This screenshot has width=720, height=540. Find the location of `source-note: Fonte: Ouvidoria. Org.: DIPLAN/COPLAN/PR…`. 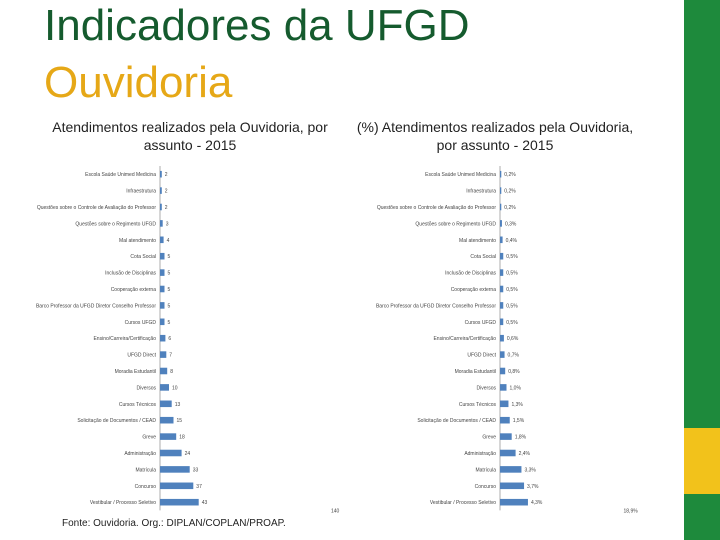

source-note: Fonte: Ouvidoria. Org.: DIPLAN/COPLAN/PR… is located at coordinates (174, 523).